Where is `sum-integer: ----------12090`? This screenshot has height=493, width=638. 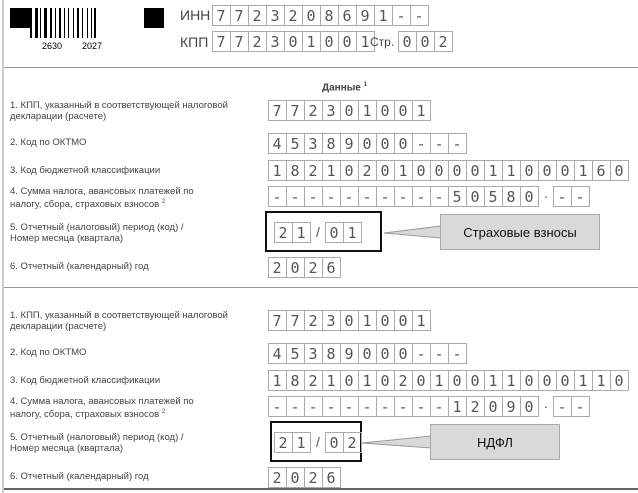
sum-integer: ----------12090 is located at coordinates (403, 406).